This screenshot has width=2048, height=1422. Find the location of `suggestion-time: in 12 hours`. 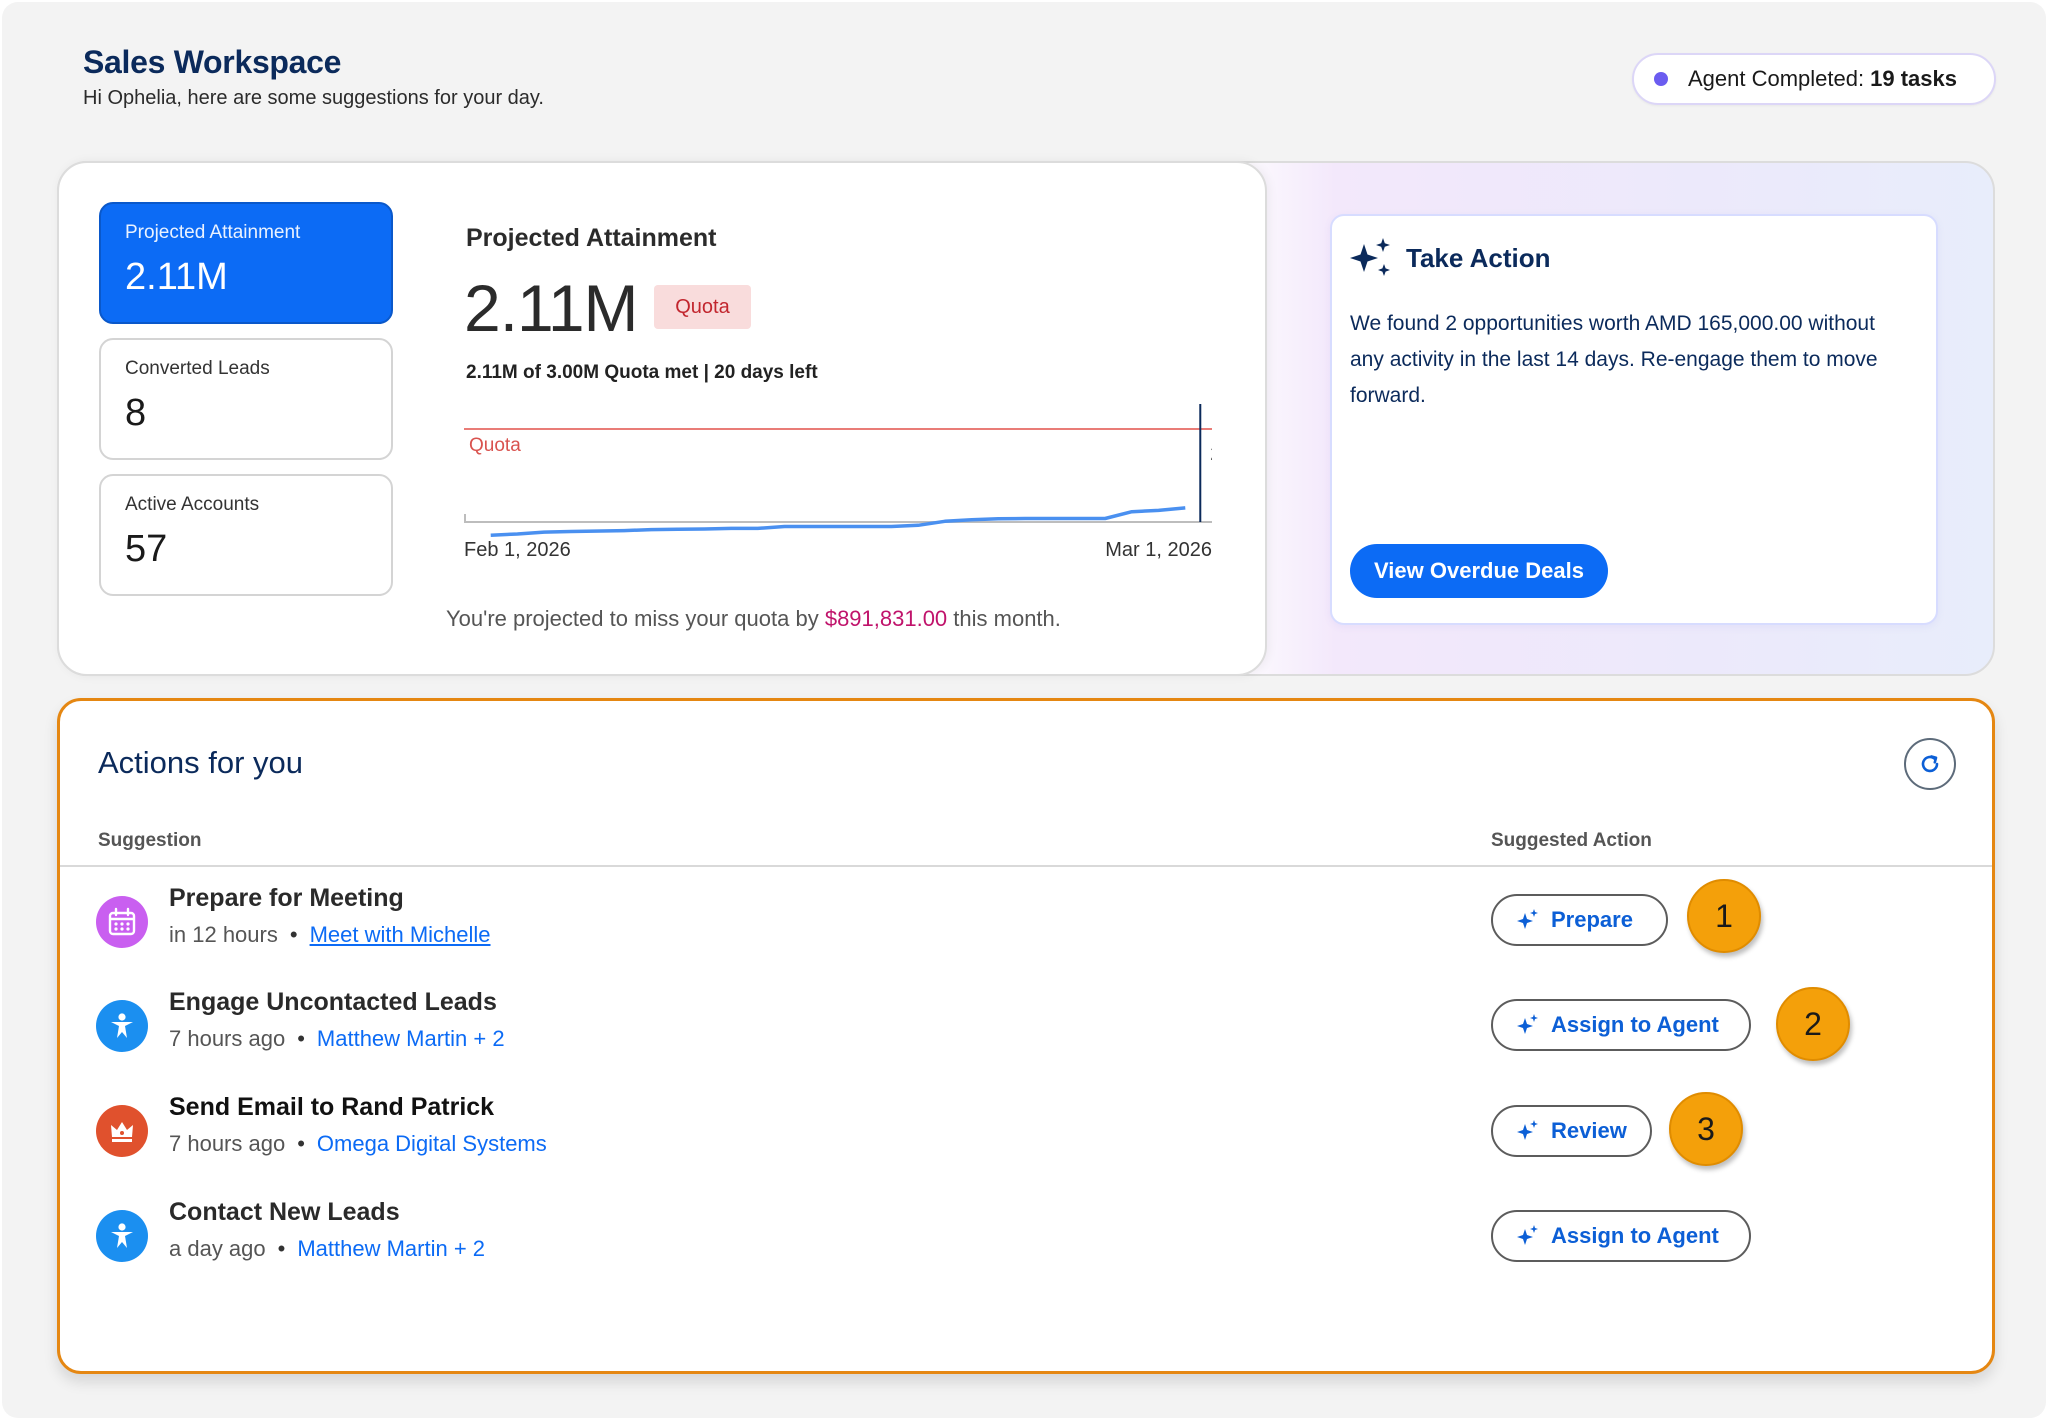

suggestion-time: in 12 hours is located at coordinates (223, 934).